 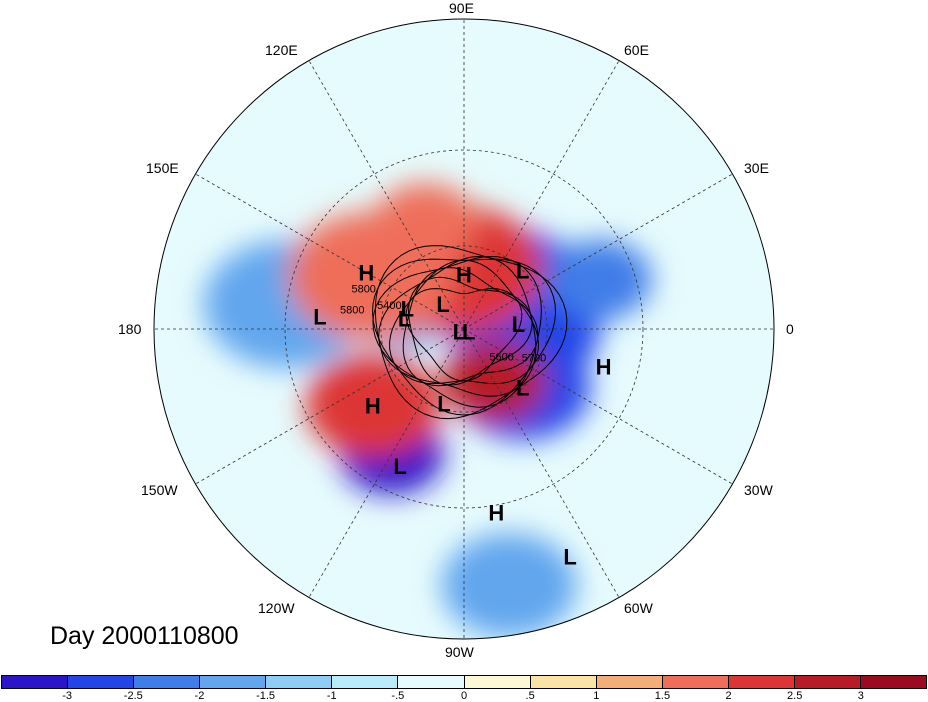 I want to click on color-legend-tick-label: -2, so click(x=199, y=696).